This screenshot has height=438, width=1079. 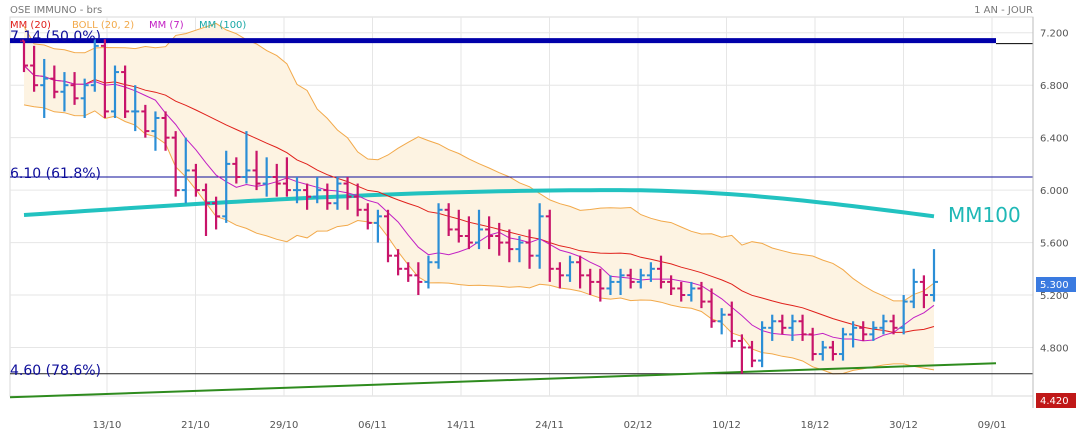 I want to click on legend-mm7: MM (7), so click(x=166, y=25).